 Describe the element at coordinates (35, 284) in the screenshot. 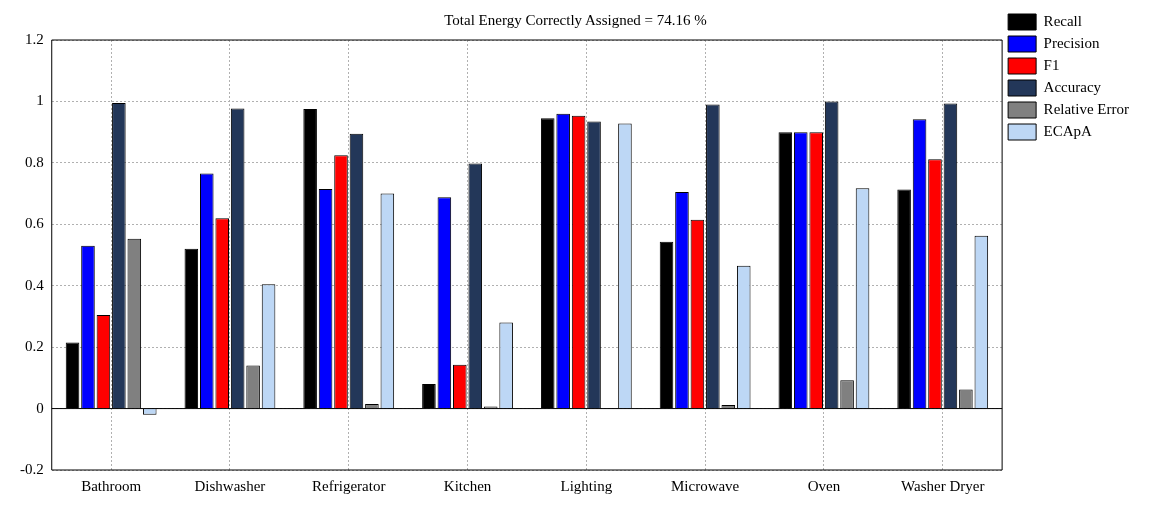

I see `y-tick-label: 0.4` at that location.